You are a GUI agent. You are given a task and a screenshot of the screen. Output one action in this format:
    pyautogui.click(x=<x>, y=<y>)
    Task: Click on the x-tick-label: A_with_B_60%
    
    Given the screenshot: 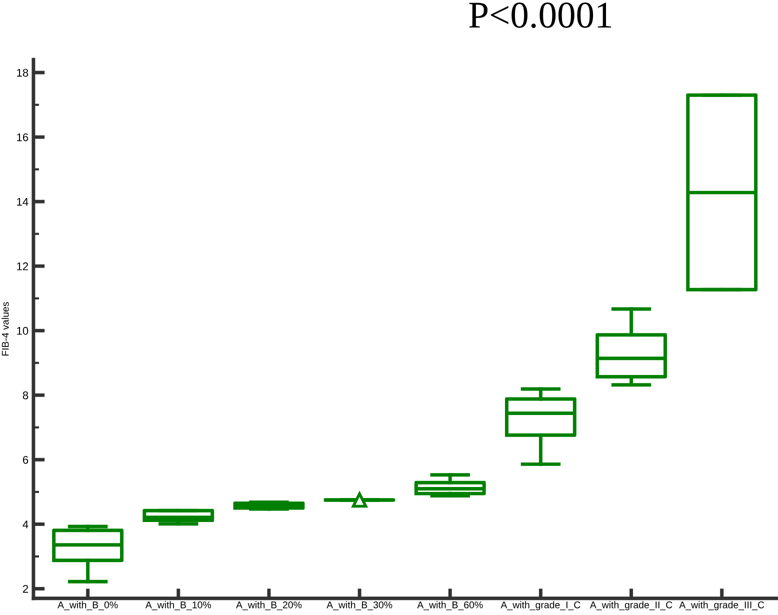 What is the action you would take?
    pyautogui.click(x=450, y=605)
    